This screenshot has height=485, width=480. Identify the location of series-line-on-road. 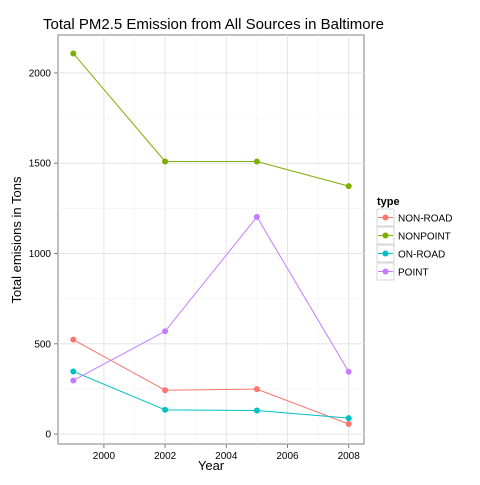
(211, 394).